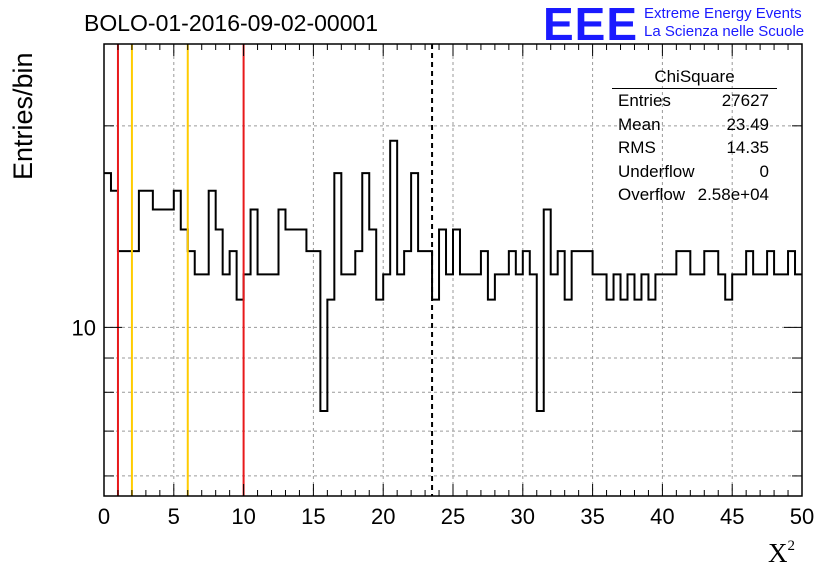  Describe the element at coordinates (656, 171) in the screenshot. I see `stats-label: Underflow` at that location.